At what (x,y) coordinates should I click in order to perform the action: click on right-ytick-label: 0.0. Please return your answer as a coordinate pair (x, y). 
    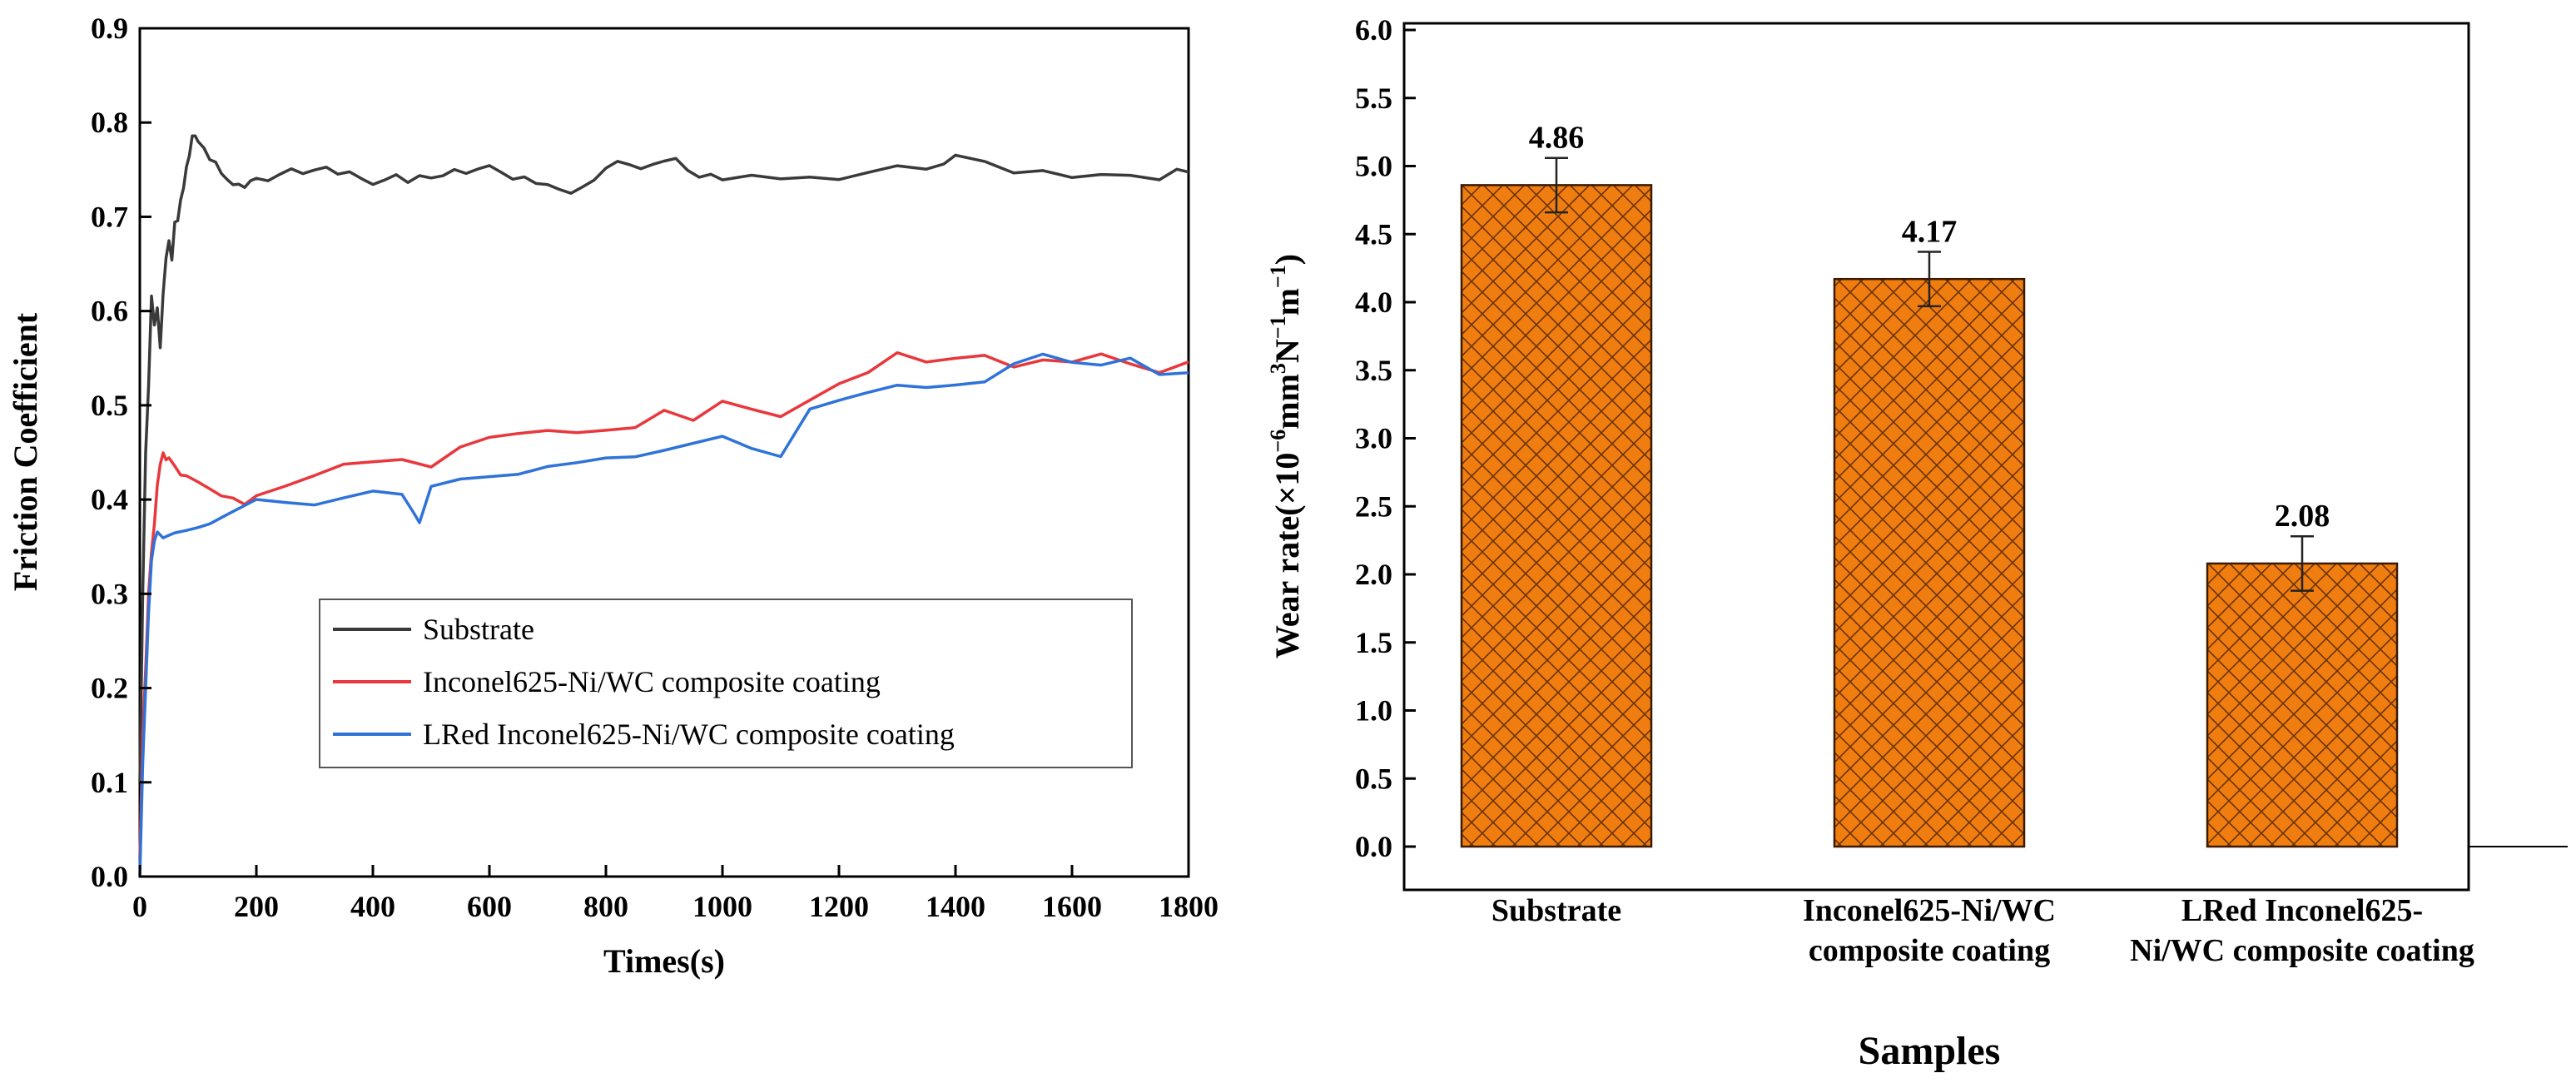
    Looking at the image, I should click on (1373, 846).